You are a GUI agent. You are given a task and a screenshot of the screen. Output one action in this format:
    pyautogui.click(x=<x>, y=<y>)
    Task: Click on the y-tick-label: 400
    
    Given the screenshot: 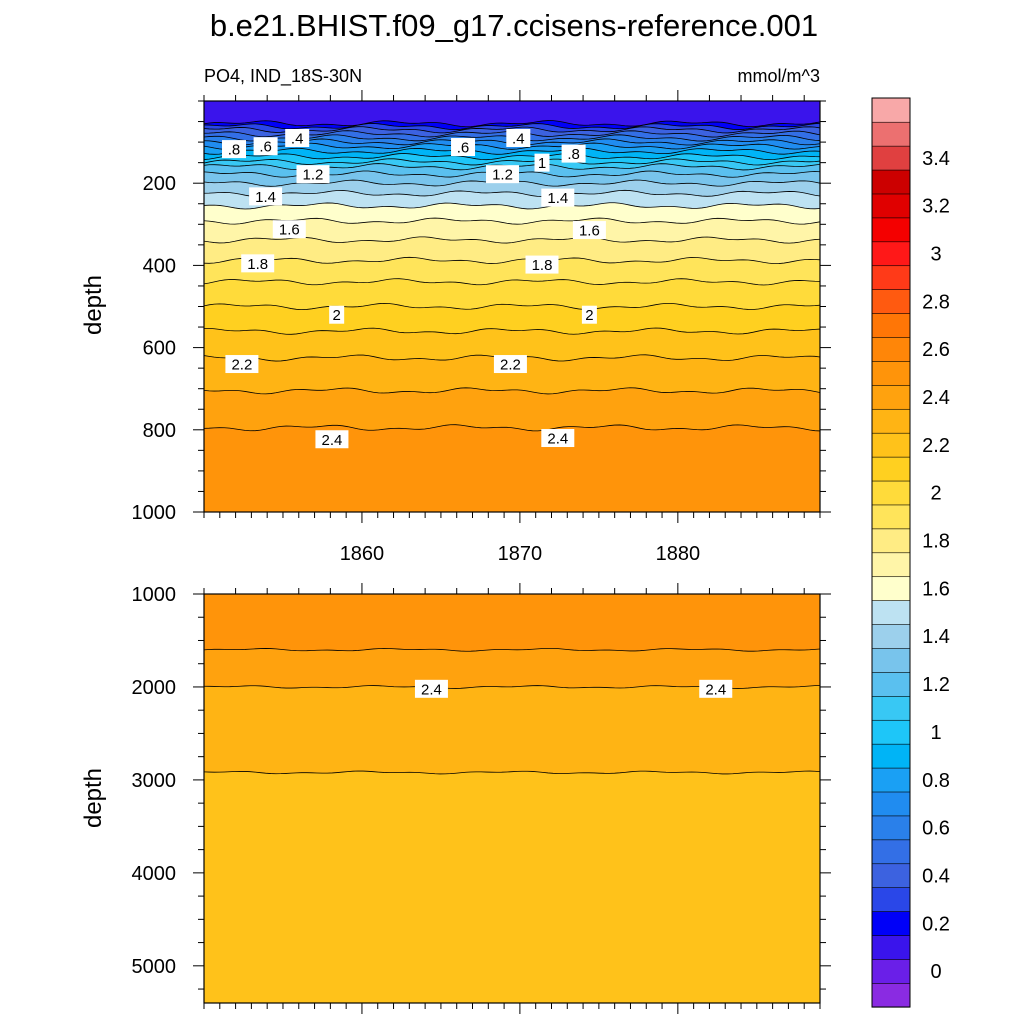 What is the action you would take?
    pyautogui.click(x=159, y=266)
    